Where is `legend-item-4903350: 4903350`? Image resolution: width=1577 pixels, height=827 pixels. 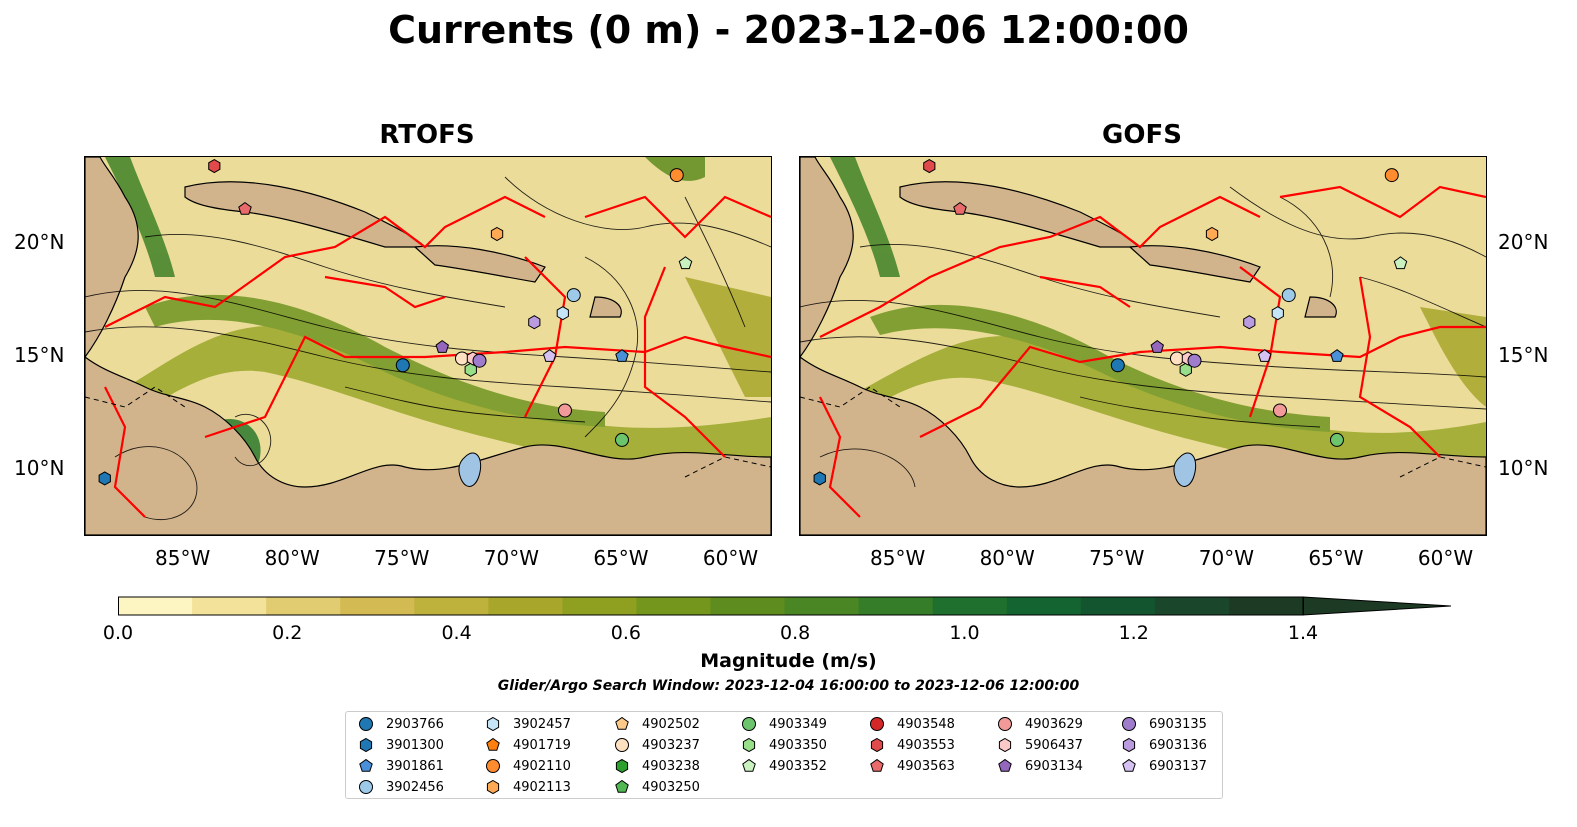
legend-item-4903350: 4903350 is located at coordinates (784, 745).